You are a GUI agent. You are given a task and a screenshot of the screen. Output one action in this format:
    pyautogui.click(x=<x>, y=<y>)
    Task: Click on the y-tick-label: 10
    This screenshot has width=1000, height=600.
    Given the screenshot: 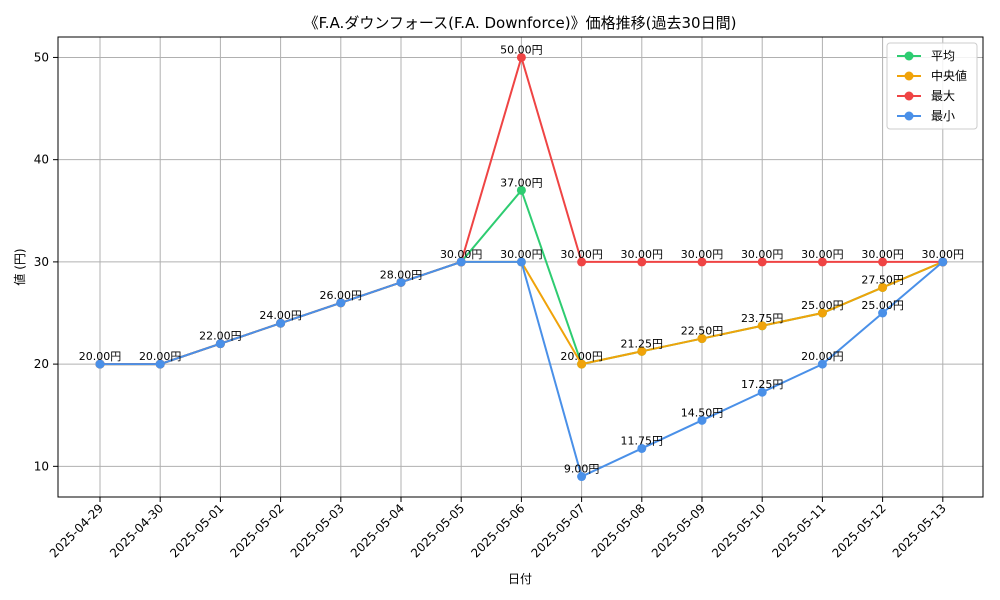 What is the action you would take?
    pyautogui.click(x=41, y=466)
    